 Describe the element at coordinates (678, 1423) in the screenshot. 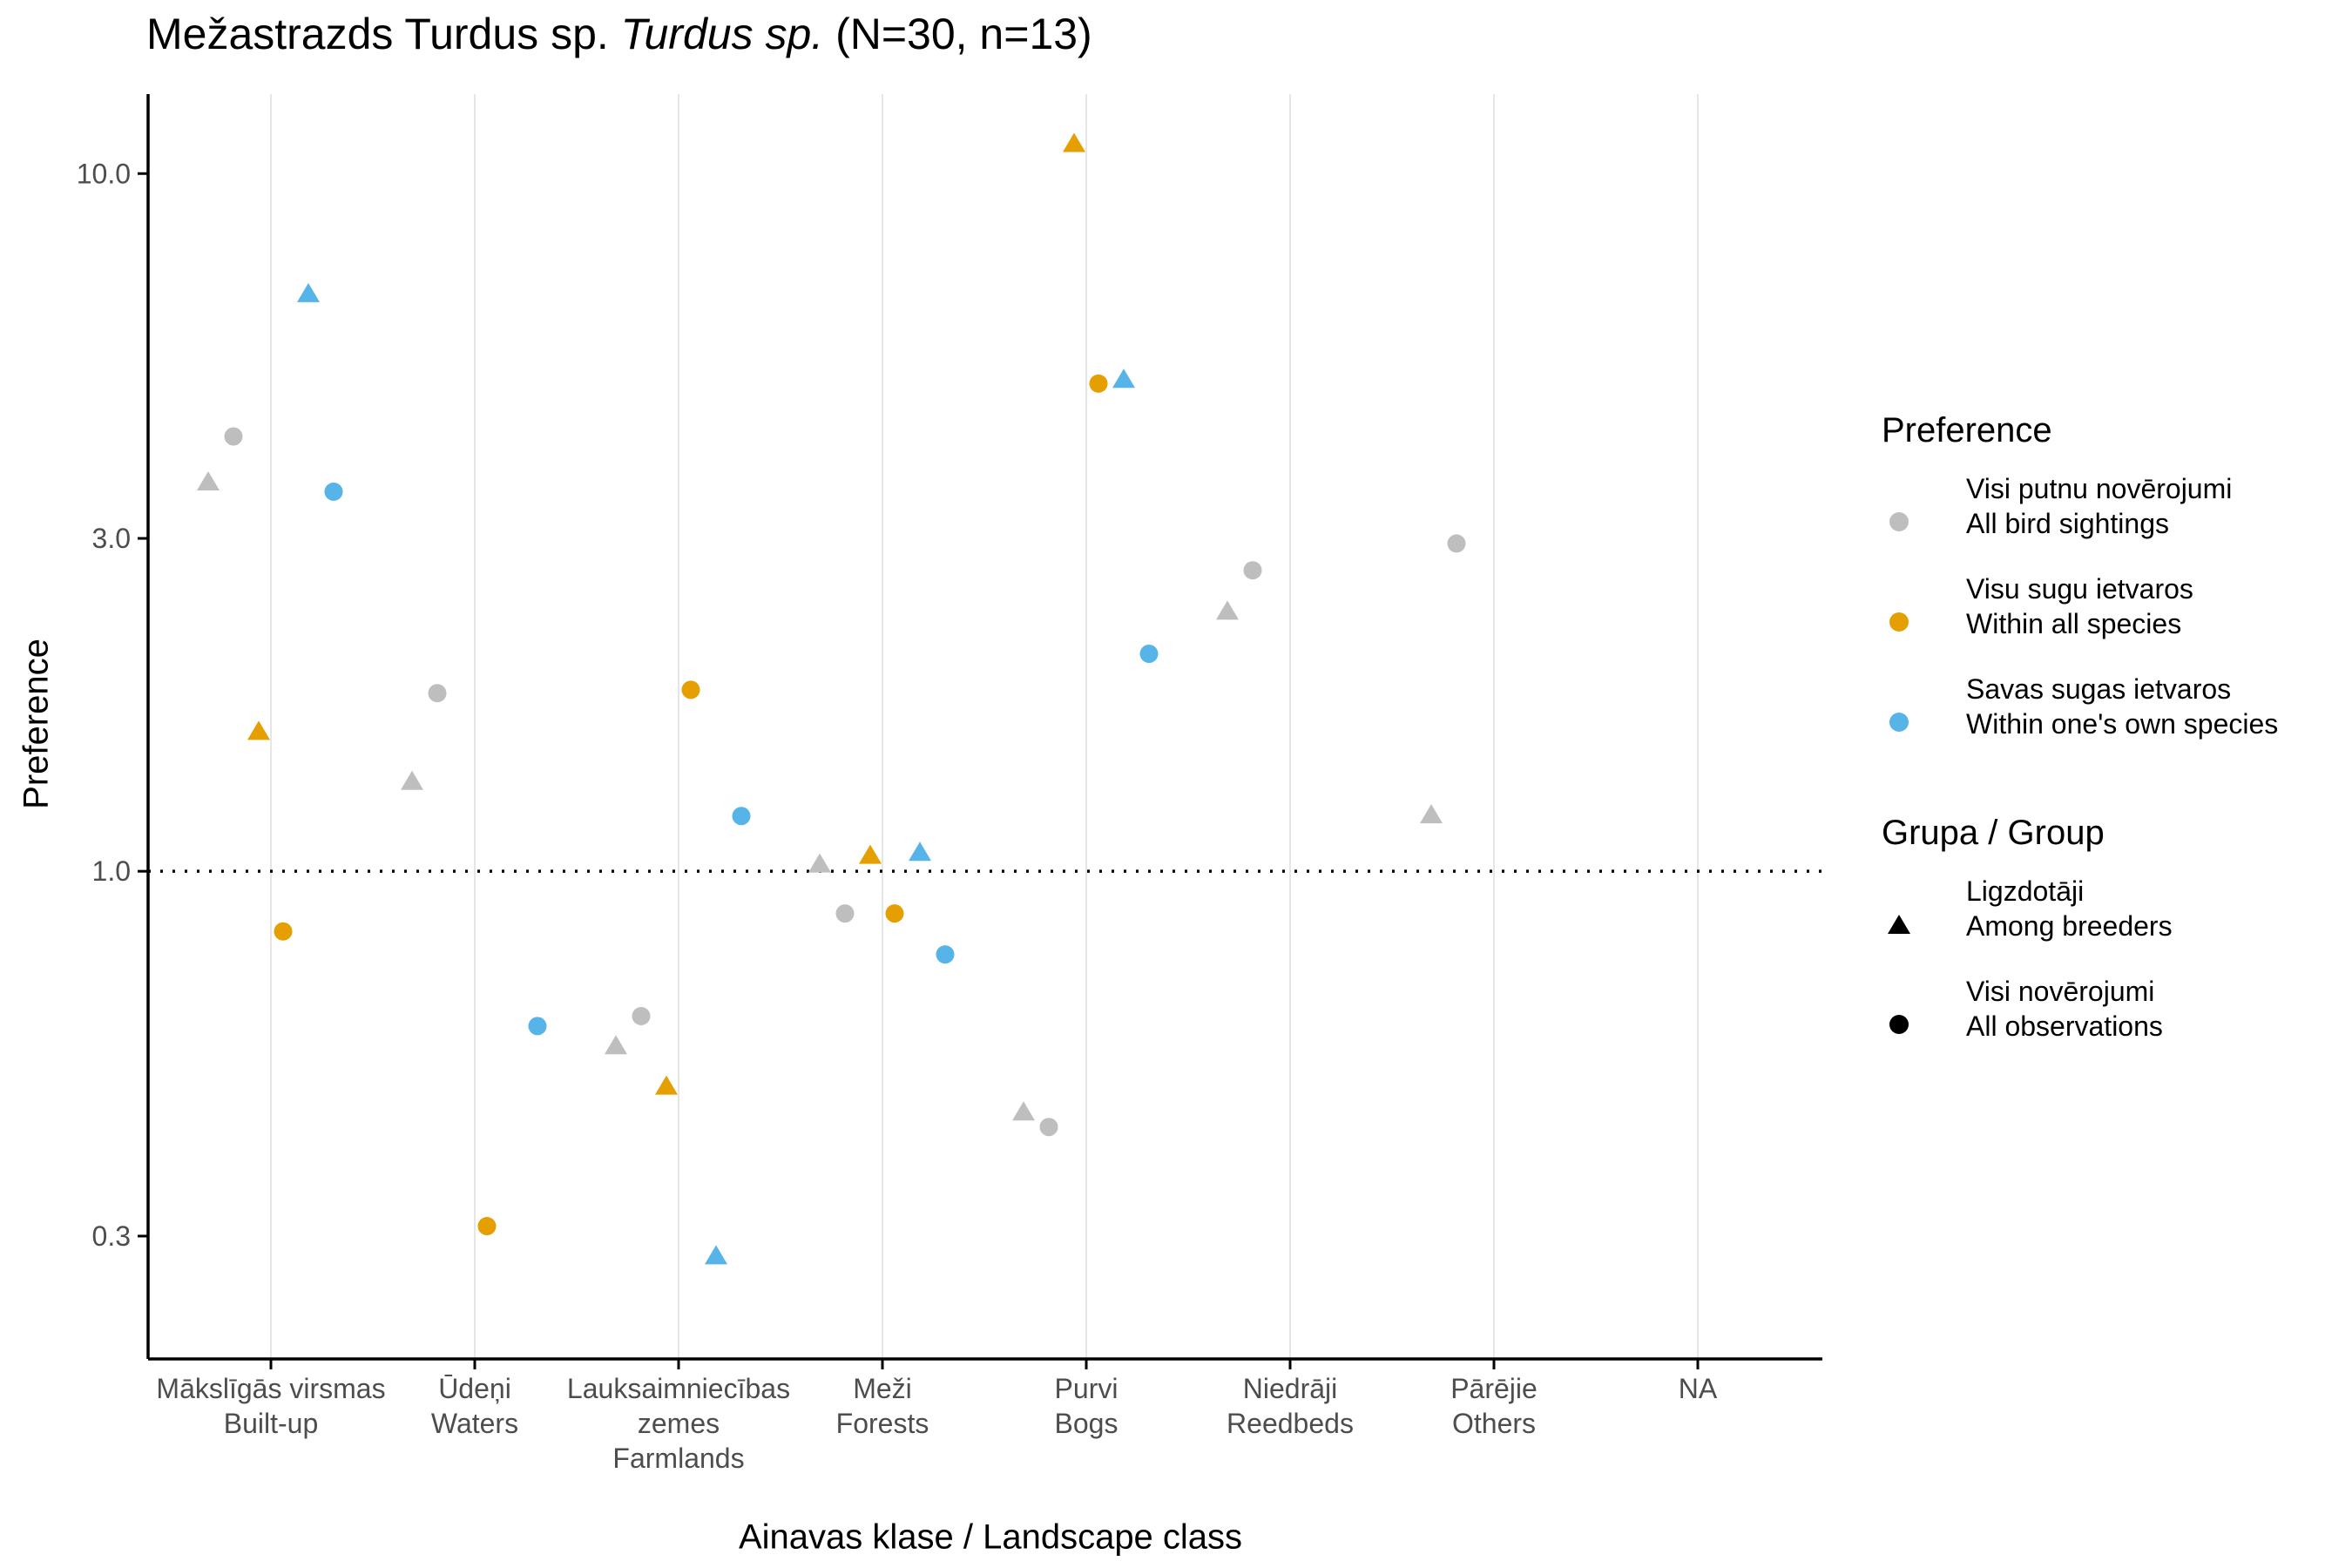

I see `x-tick-label: Lauksaimniecības zemes Farmlands` at that location.